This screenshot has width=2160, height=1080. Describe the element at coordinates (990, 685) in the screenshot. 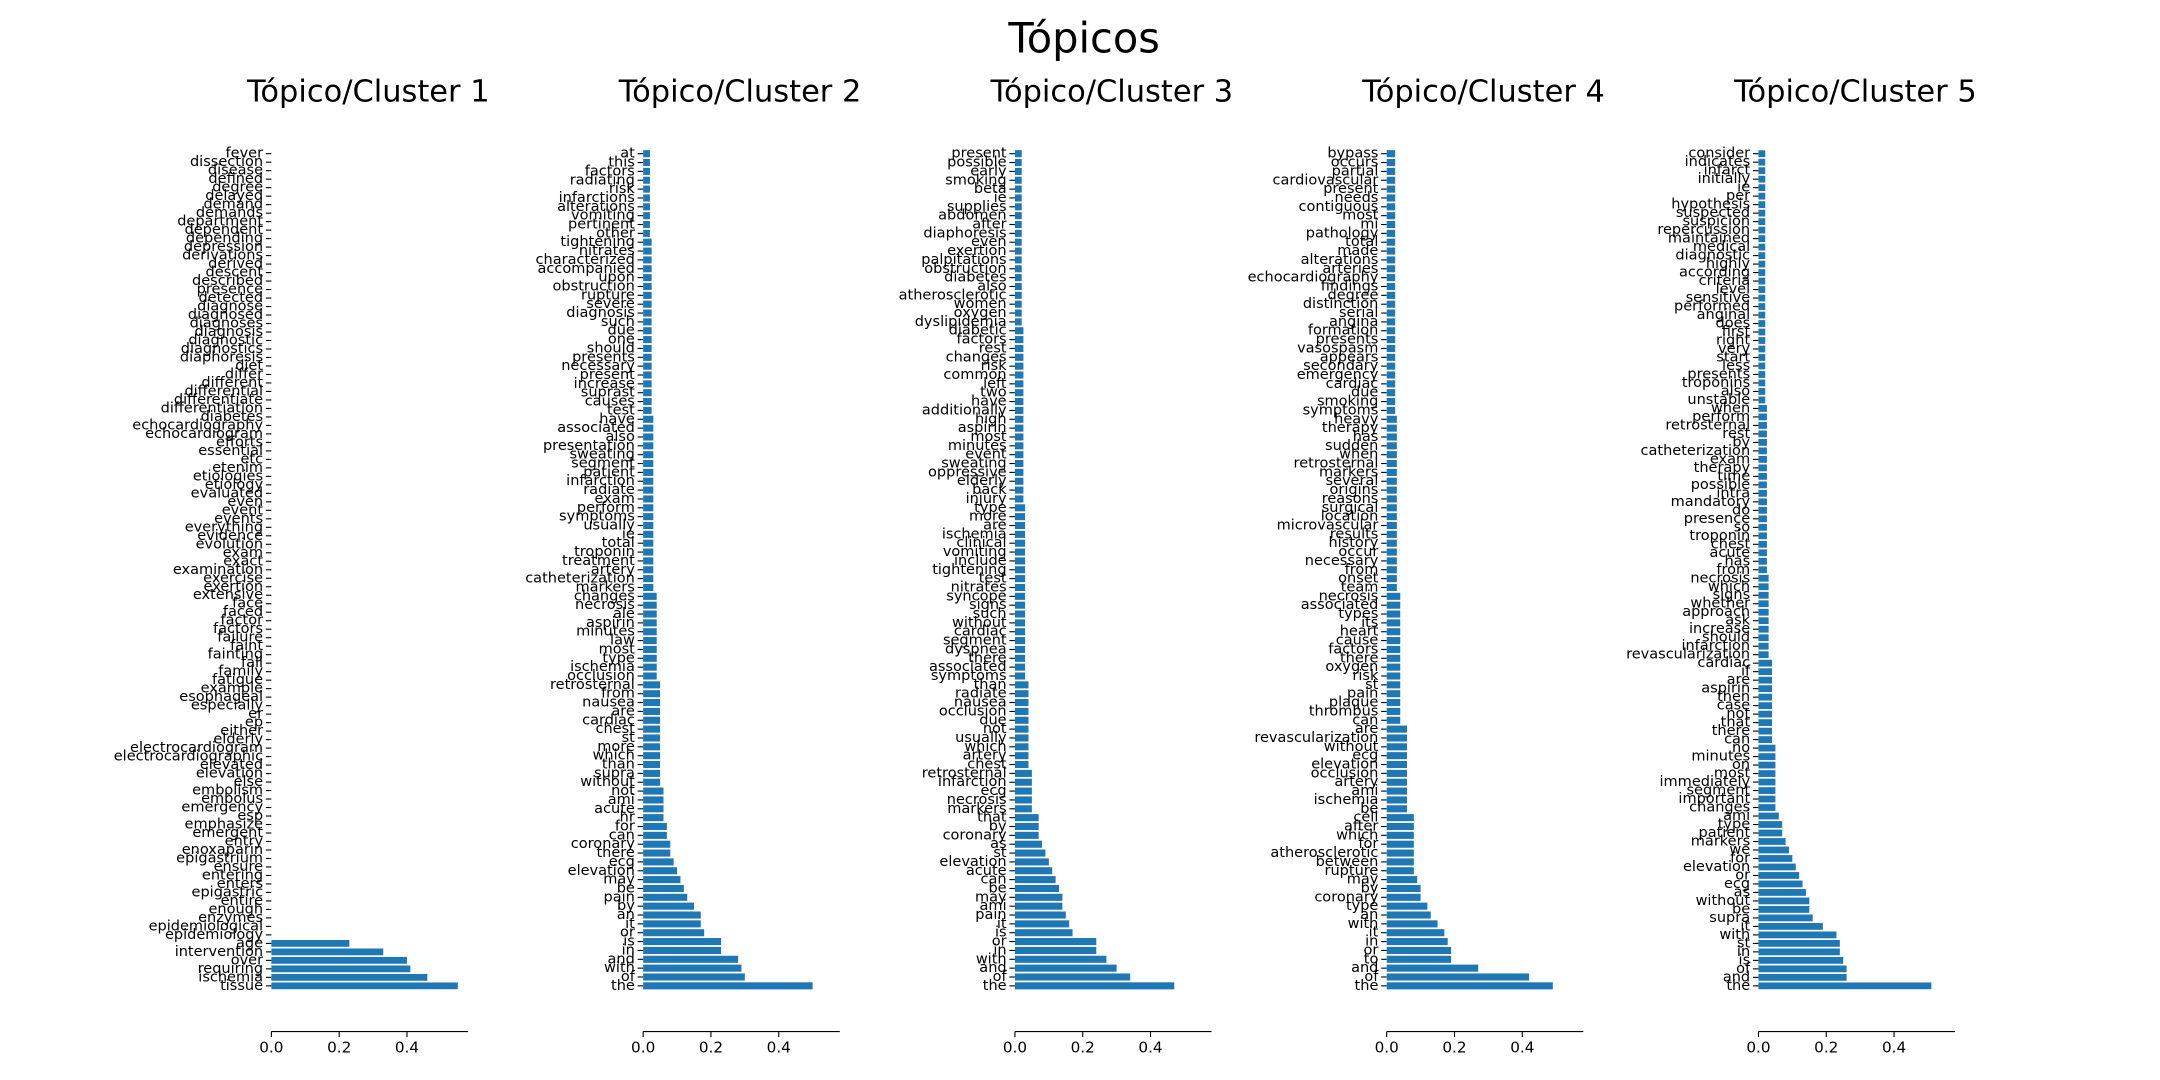

I see `y-tick-label: than` at that location.